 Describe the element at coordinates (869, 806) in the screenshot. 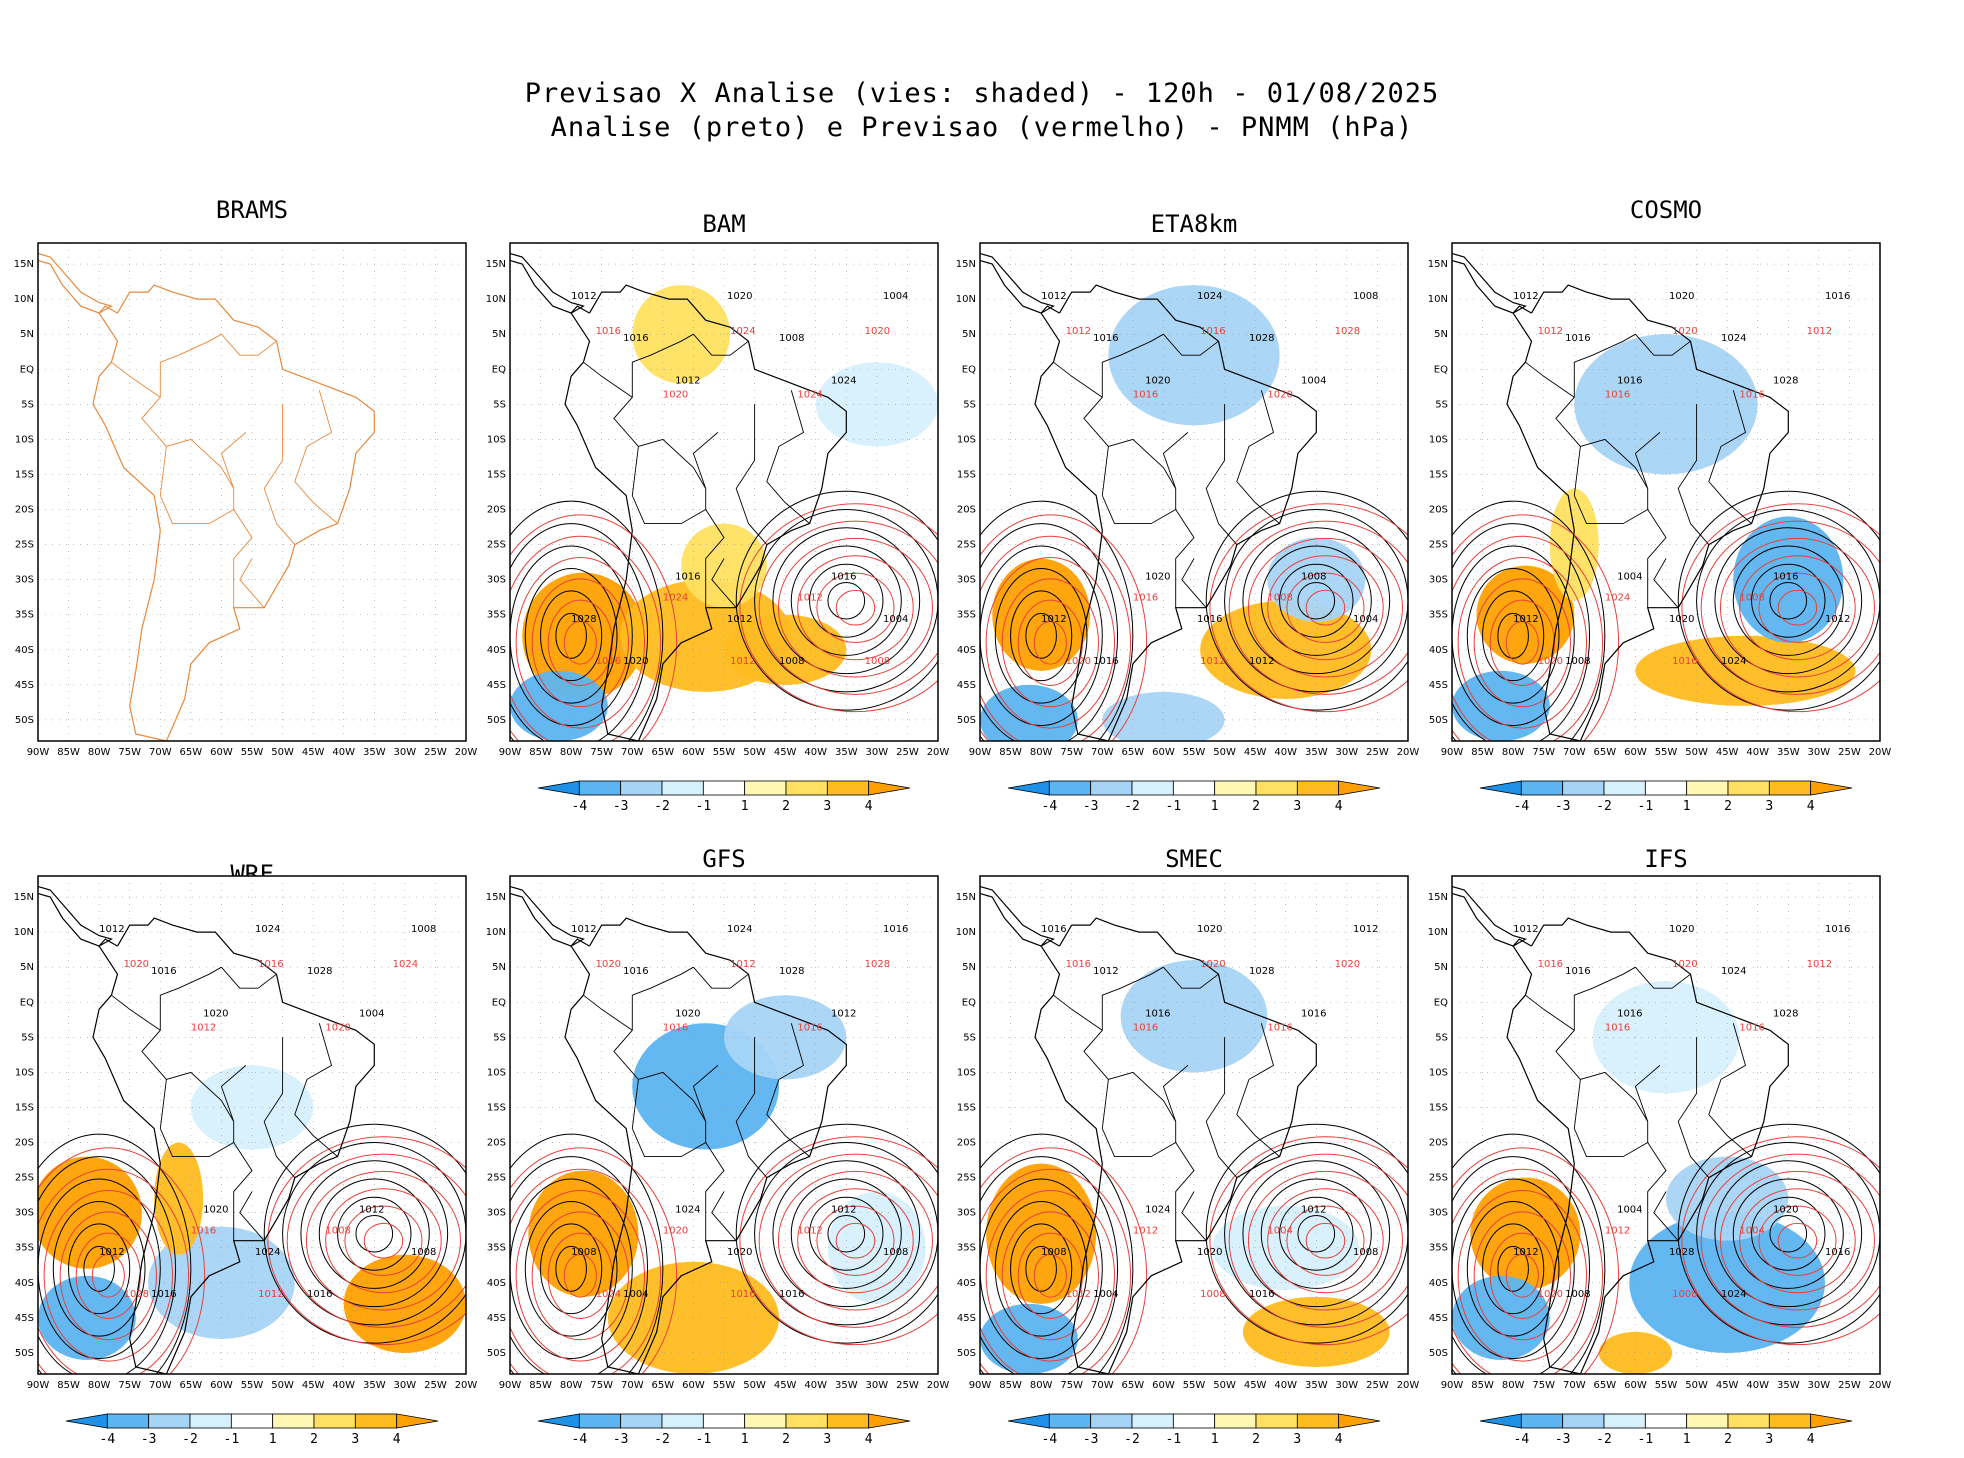

I see `colorbar-label: 4` at that location.